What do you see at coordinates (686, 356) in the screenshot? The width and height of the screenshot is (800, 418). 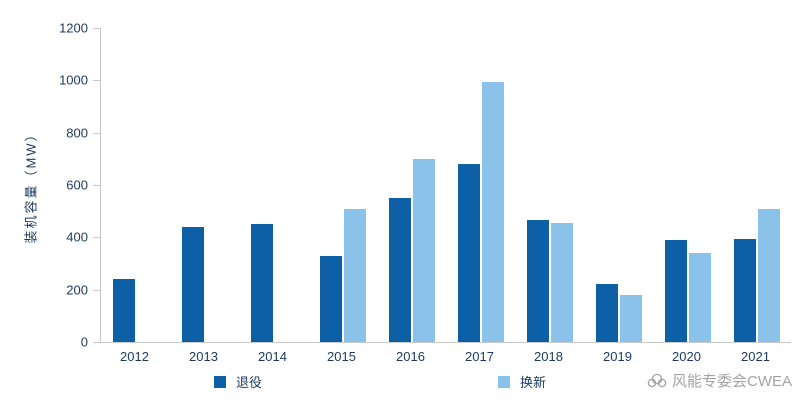 I see `x-tick-label: 2020` at bounding box center [686, 356].